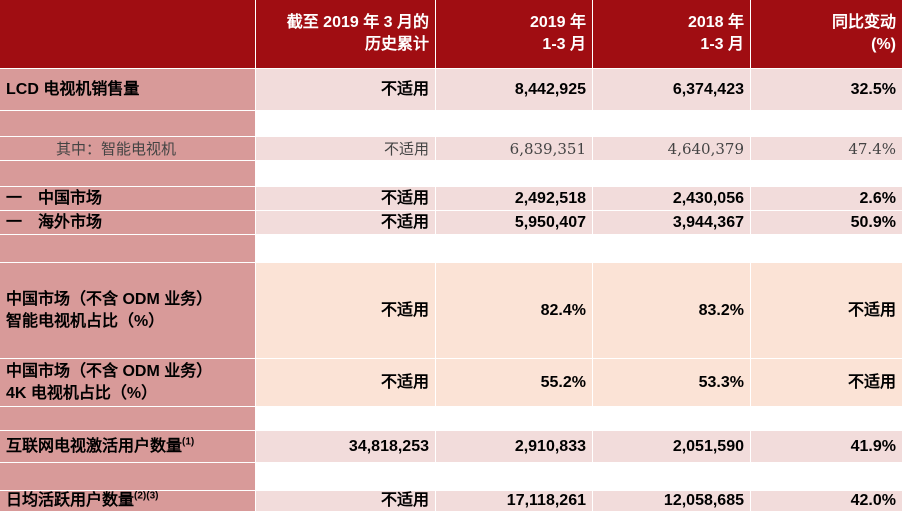 The image size is (902, 512). I want to click on data-cell: 8,442,925, so click(514, 89).